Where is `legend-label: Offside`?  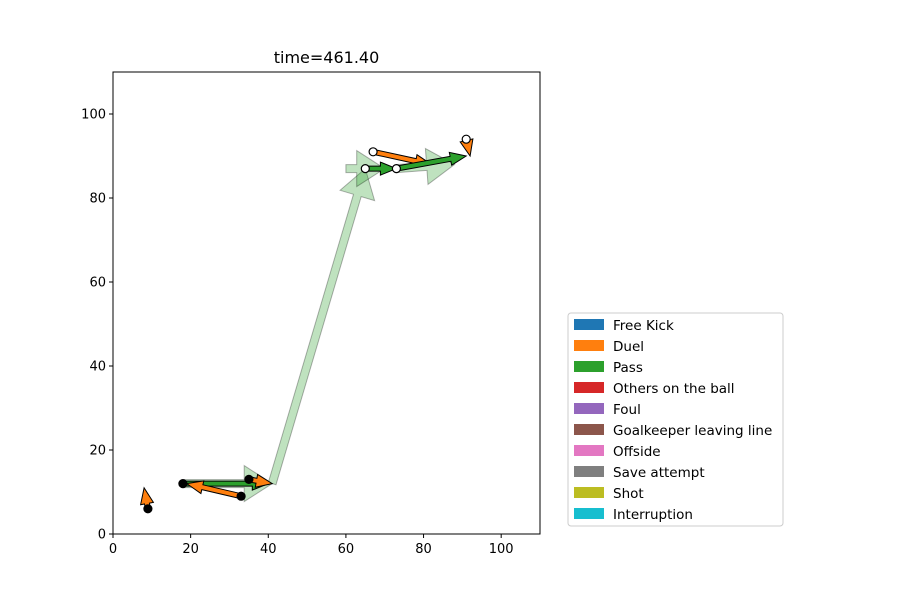
legend-label: Offside is located at coordinates (637, 452).